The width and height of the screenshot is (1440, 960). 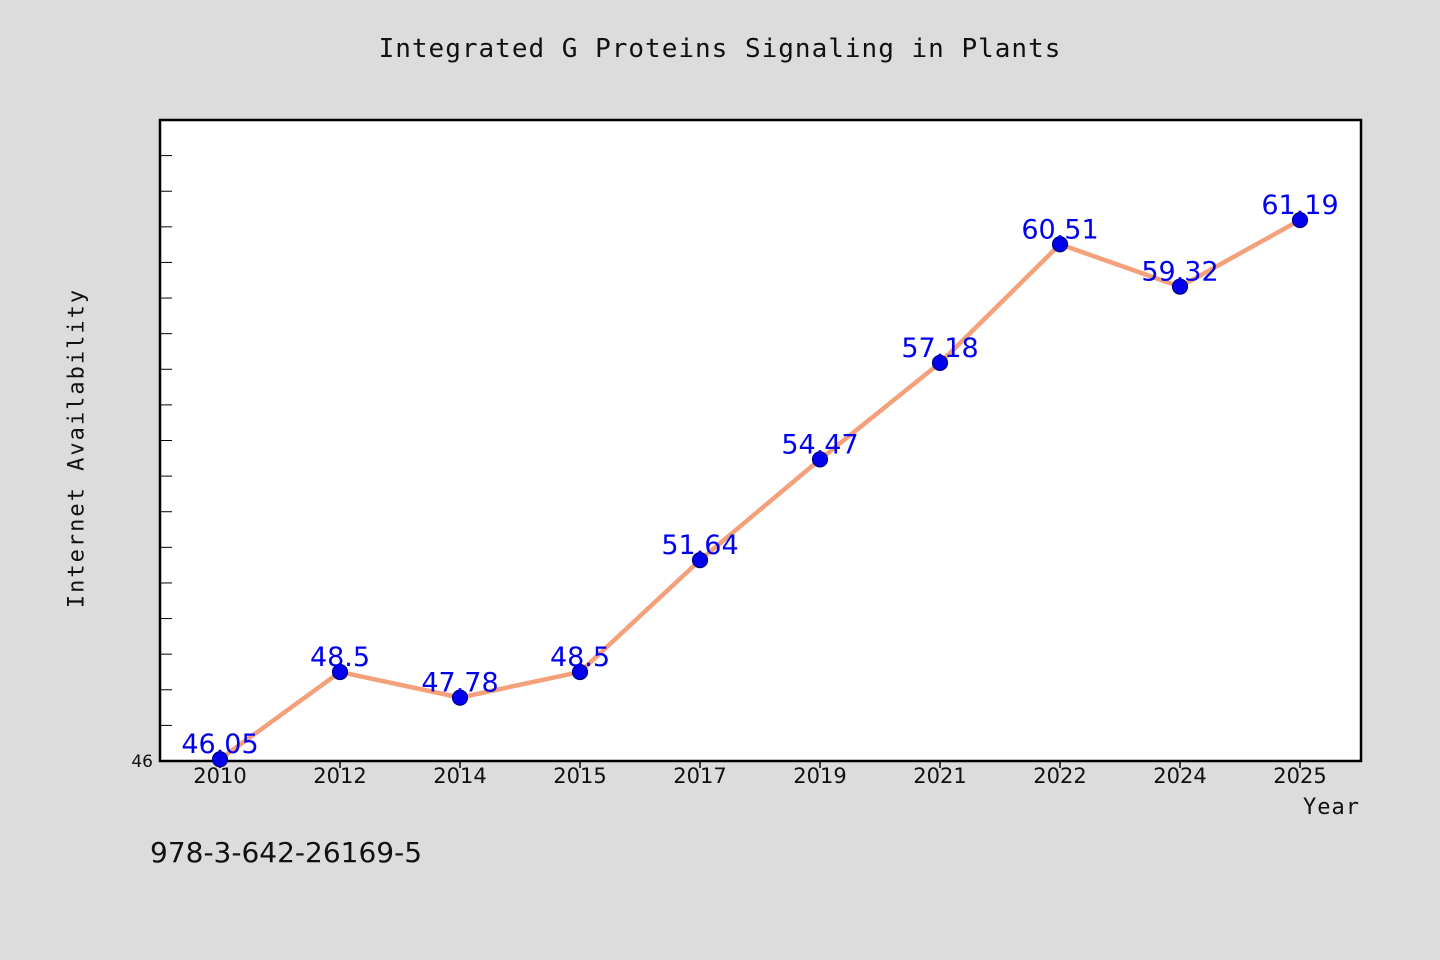 What do you see at coordinates (819, 444) in the screenshot?
I see `data-label: 54.47` at bounding box center [819, 444].